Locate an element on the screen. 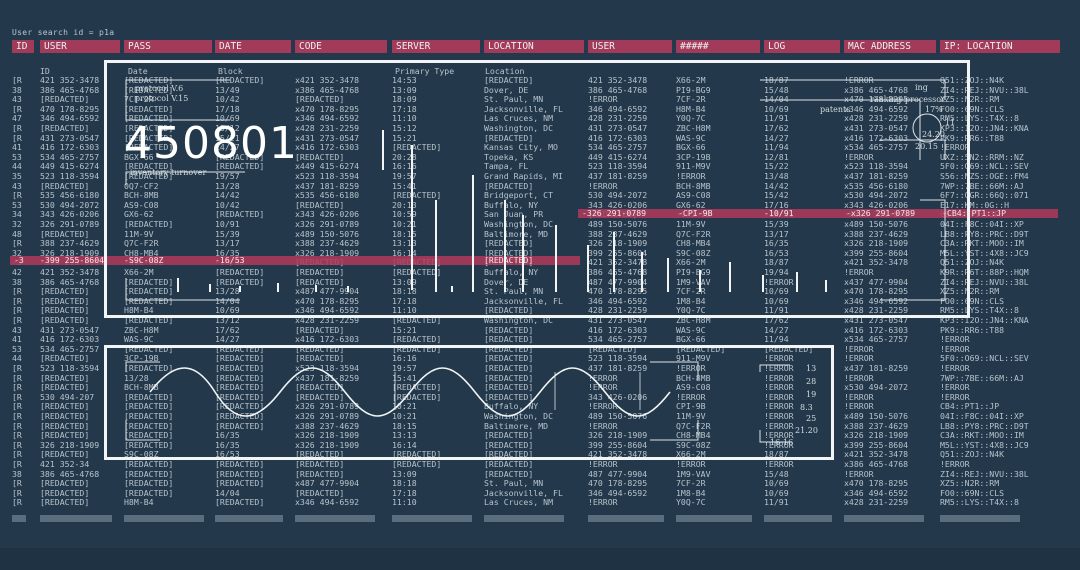 The width and height of the screenshot is (1080, 570). table-cell: LB8::PY8::PRC::D9T is located at coordinates (984, 425).